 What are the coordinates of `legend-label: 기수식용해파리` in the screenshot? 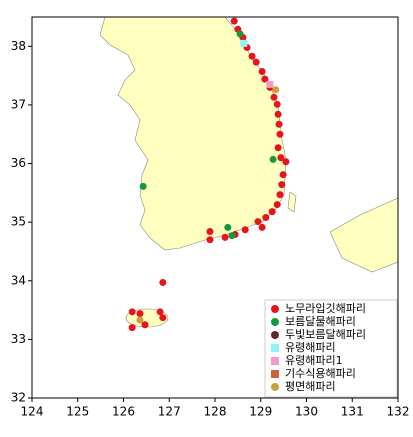 It's located at (320, 373).